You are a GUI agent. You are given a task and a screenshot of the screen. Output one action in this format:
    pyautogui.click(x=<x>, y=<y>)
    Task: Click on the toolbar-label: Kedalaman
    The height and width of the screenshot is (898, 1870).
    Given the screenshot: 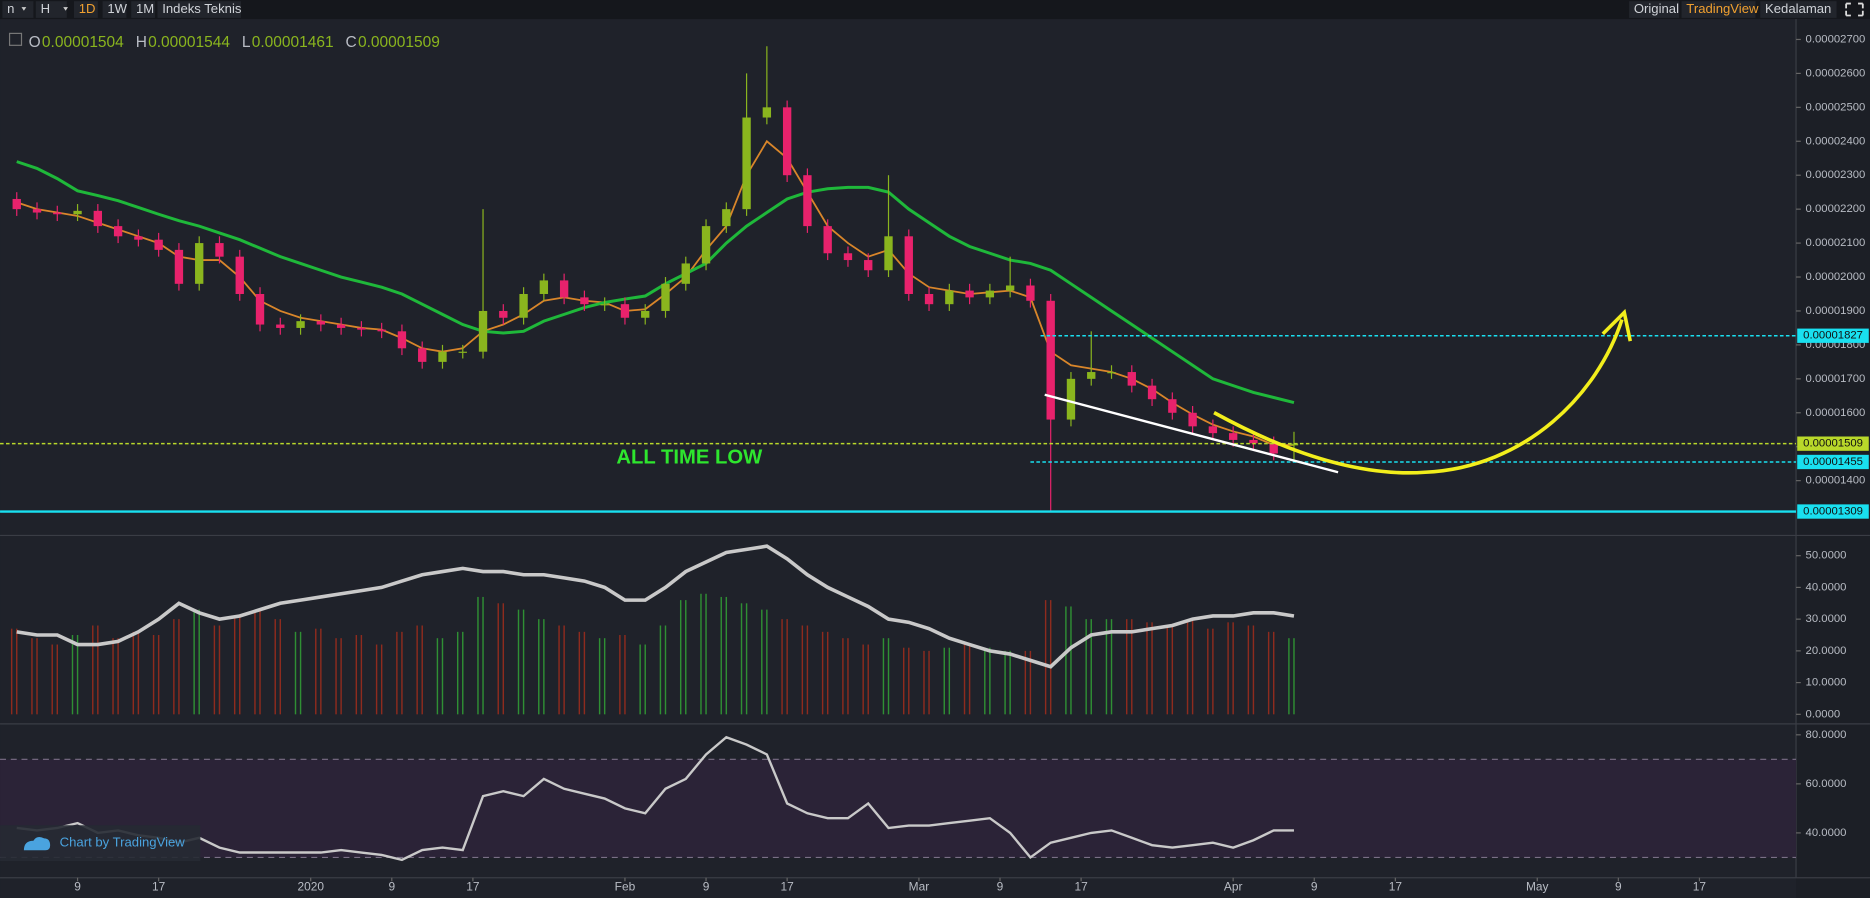 What is the action you would take?
    pyautogui.click(x=1798, y=8)
    